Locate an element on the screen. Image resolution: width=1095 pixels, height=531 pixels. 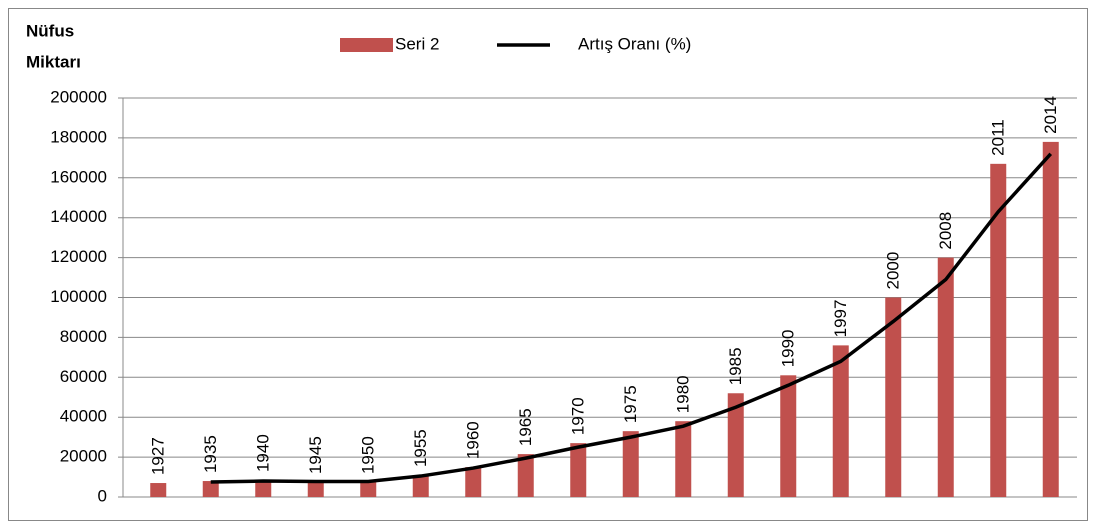
category-label: 1955 is located at coordinates (420, 448).